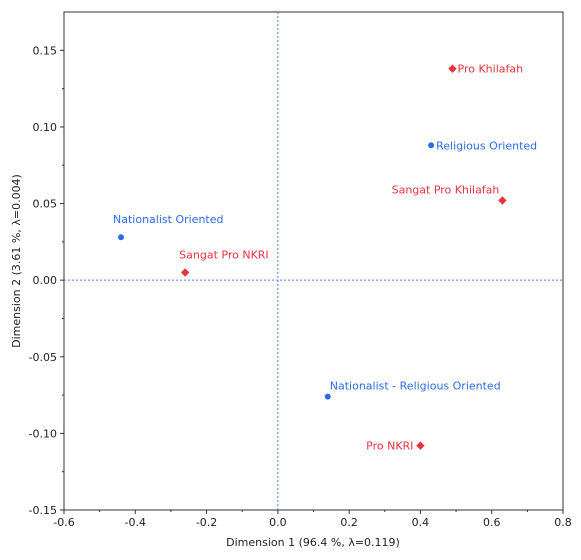  I want to click on x-axis: -0.6 -0.4 -0.2 0.0 0.2 0.4 0.6 0.8, so click(312, 519).